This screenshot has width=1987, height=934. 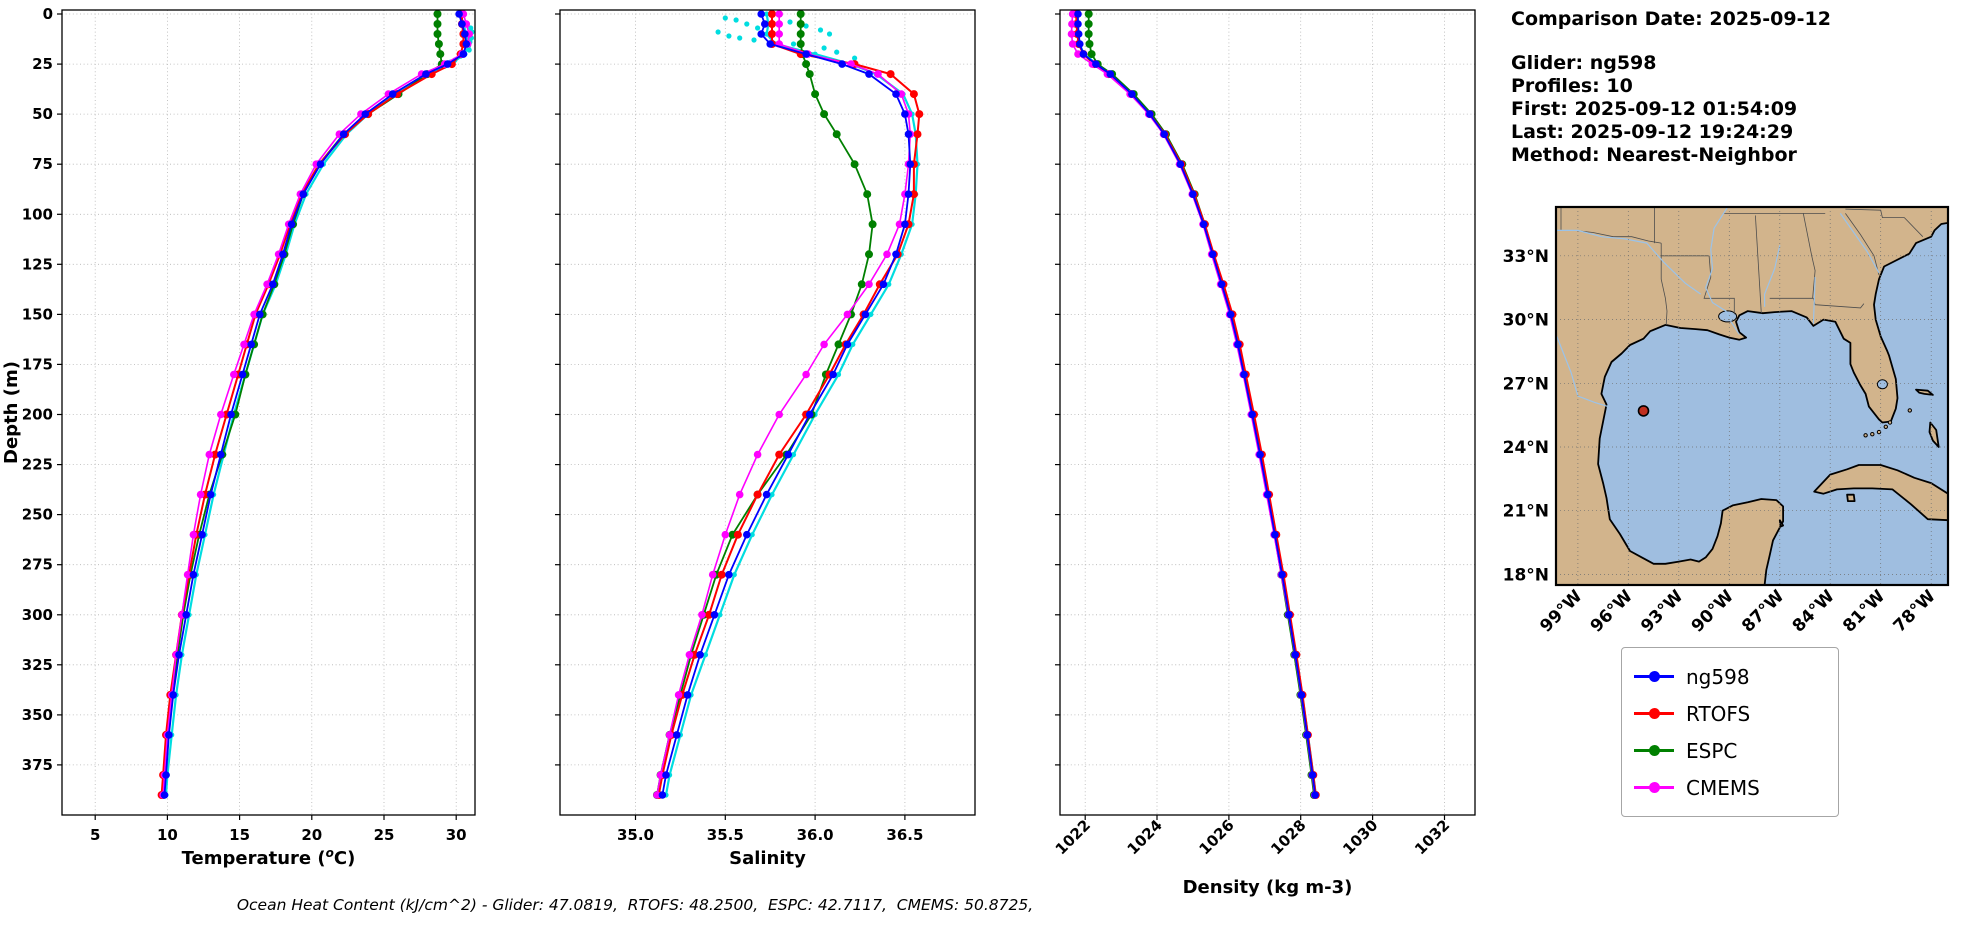 What do you see at coordinates (1526, 512) in the screenshot?
I see `svg-text: 21°N` at bounding box center [1526, 512].